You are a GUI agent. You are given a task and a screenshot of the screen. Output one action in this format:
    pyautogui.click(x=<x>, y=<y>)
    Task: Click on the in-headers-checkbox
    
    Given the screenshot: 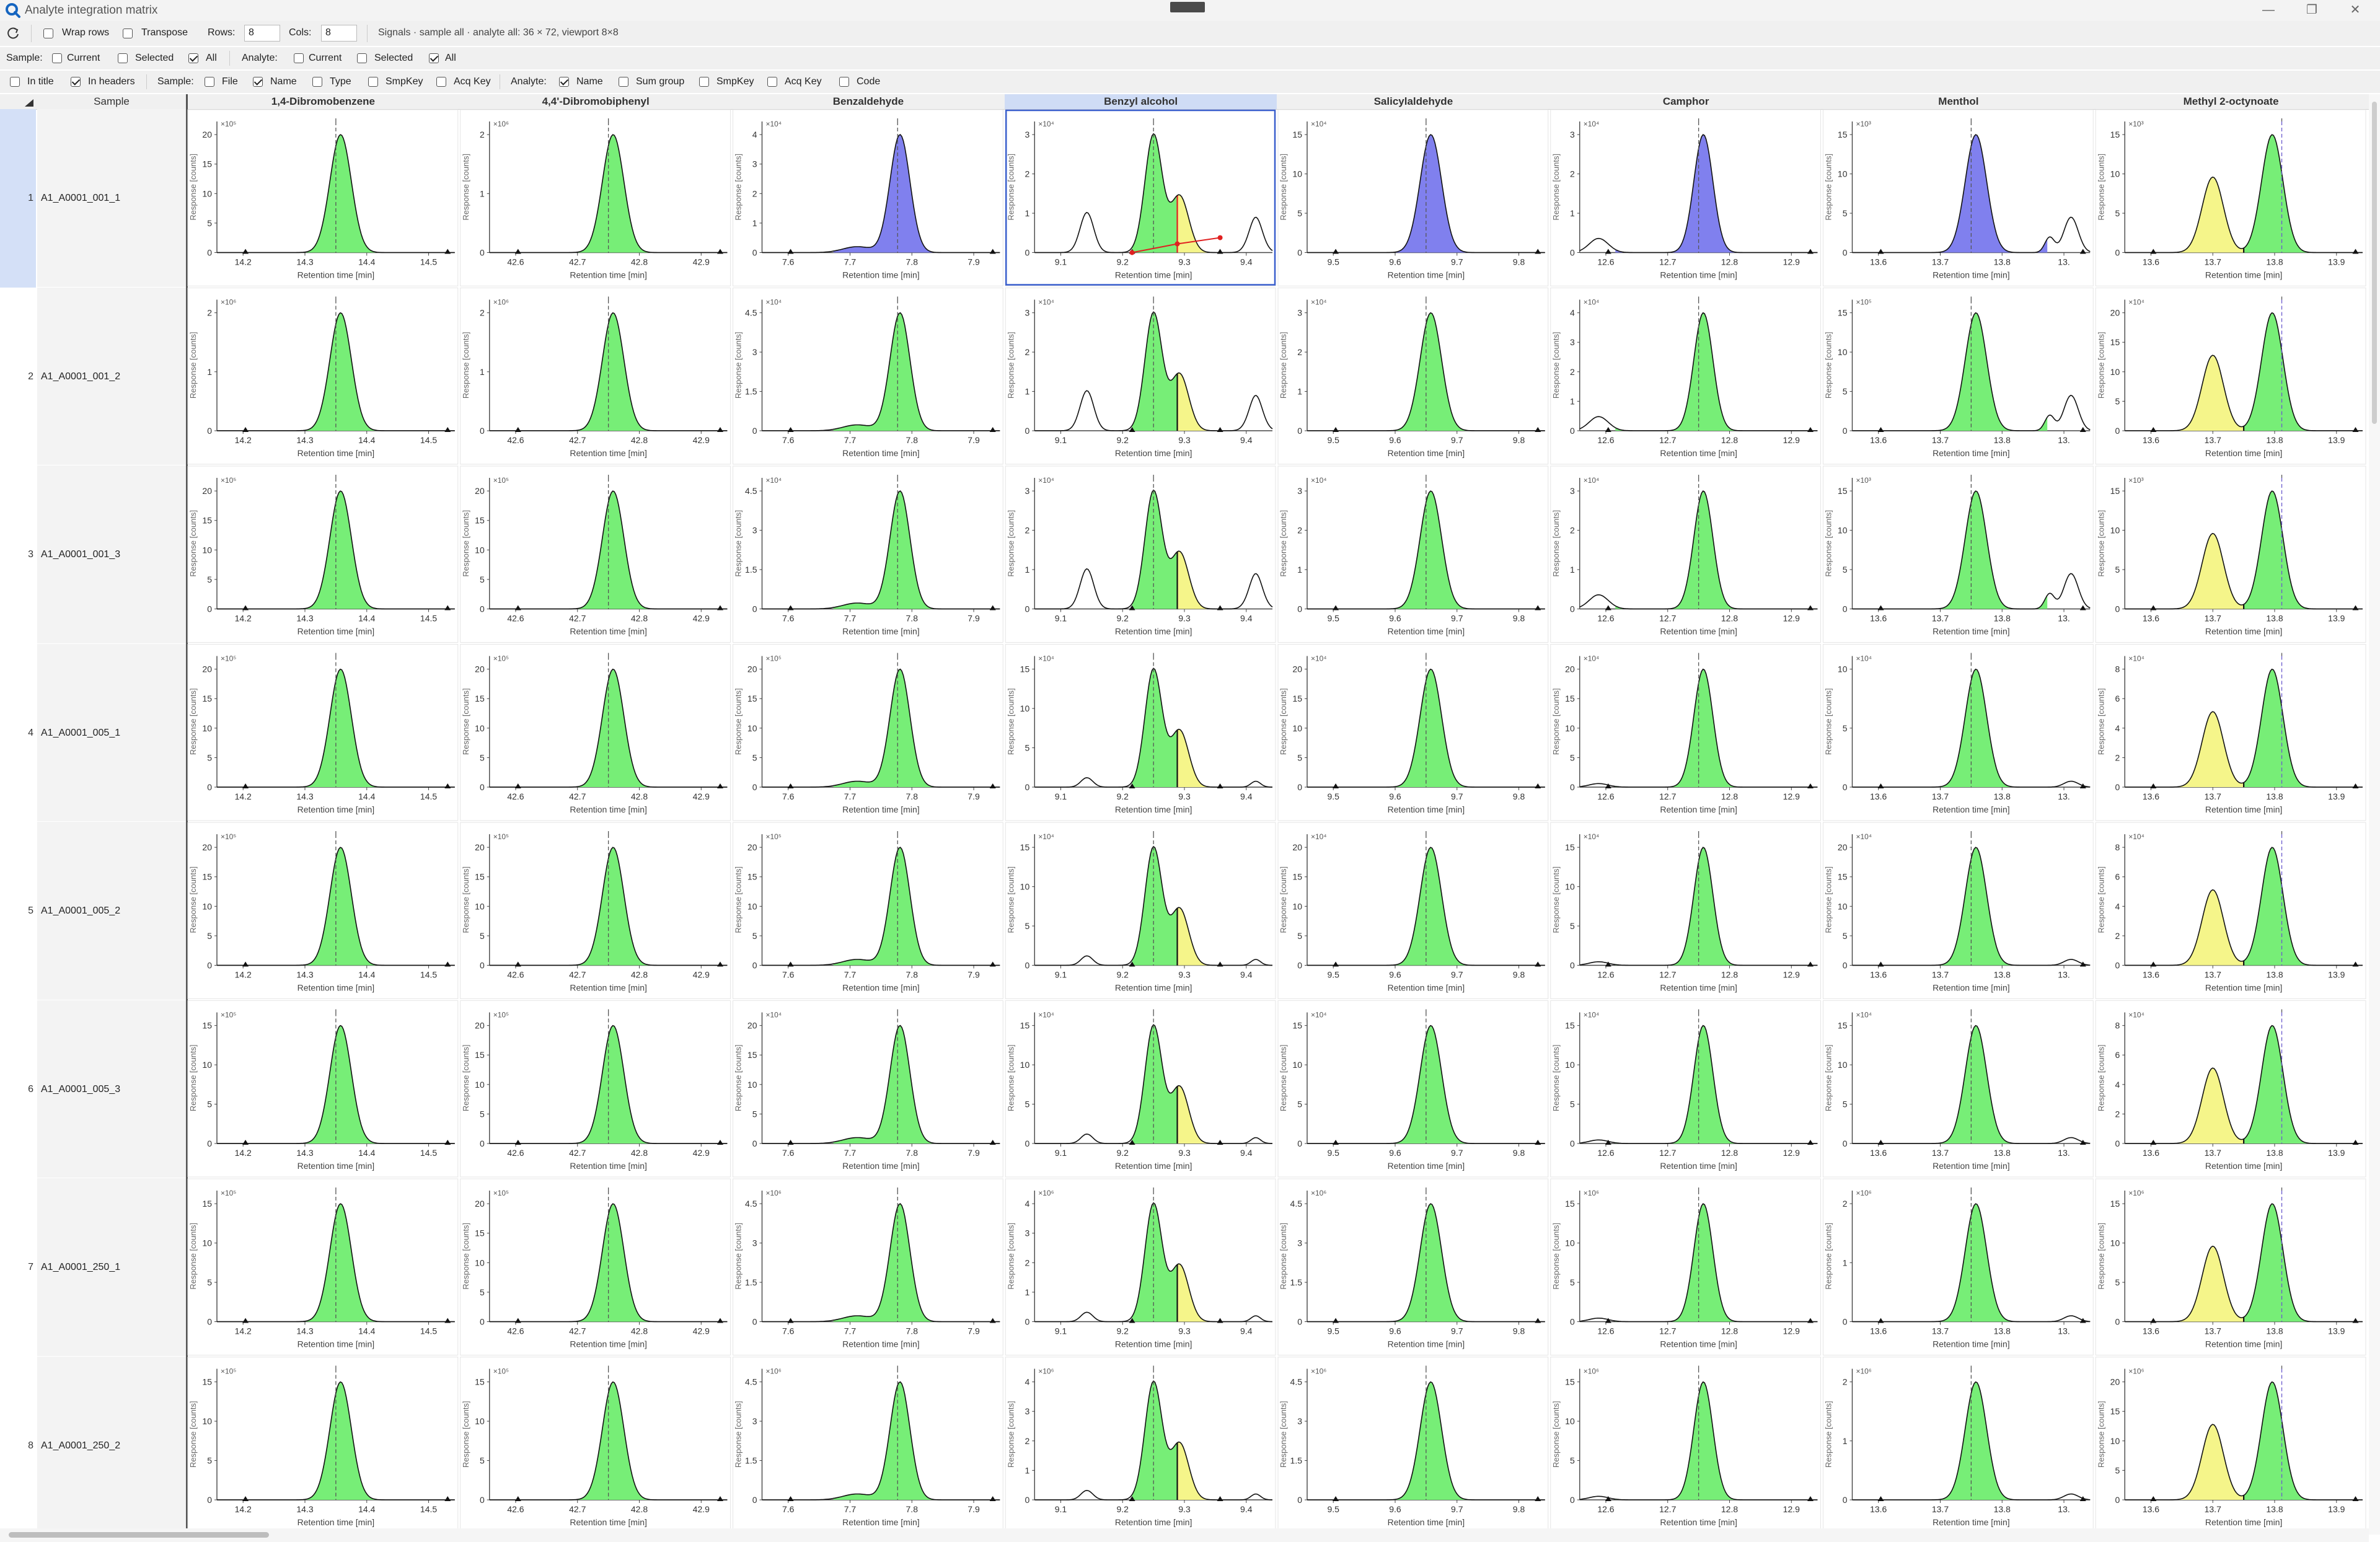 What is the action you would take?
    pyautogui.click(x=76, y=82)
    